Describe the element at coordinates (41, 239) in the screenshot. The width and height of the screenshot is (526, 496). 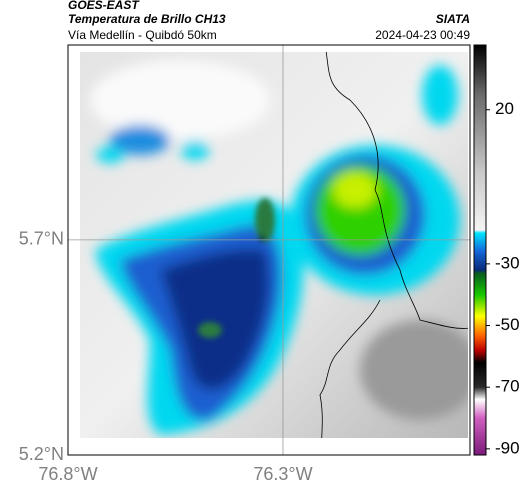
I see `y-tick-label: 5.7°N` at that location.